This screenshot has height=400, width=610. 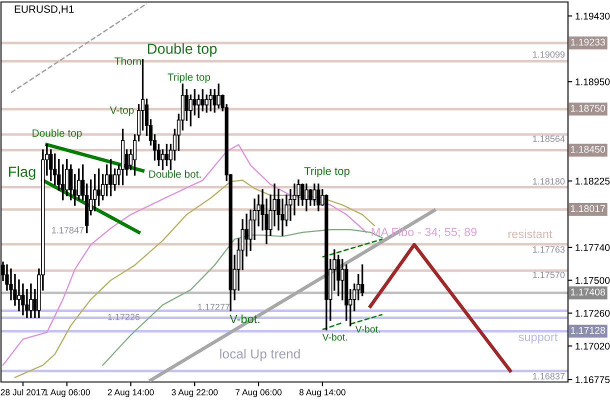 I want to click on annotation: Thorn, so click(x=127, y=61).